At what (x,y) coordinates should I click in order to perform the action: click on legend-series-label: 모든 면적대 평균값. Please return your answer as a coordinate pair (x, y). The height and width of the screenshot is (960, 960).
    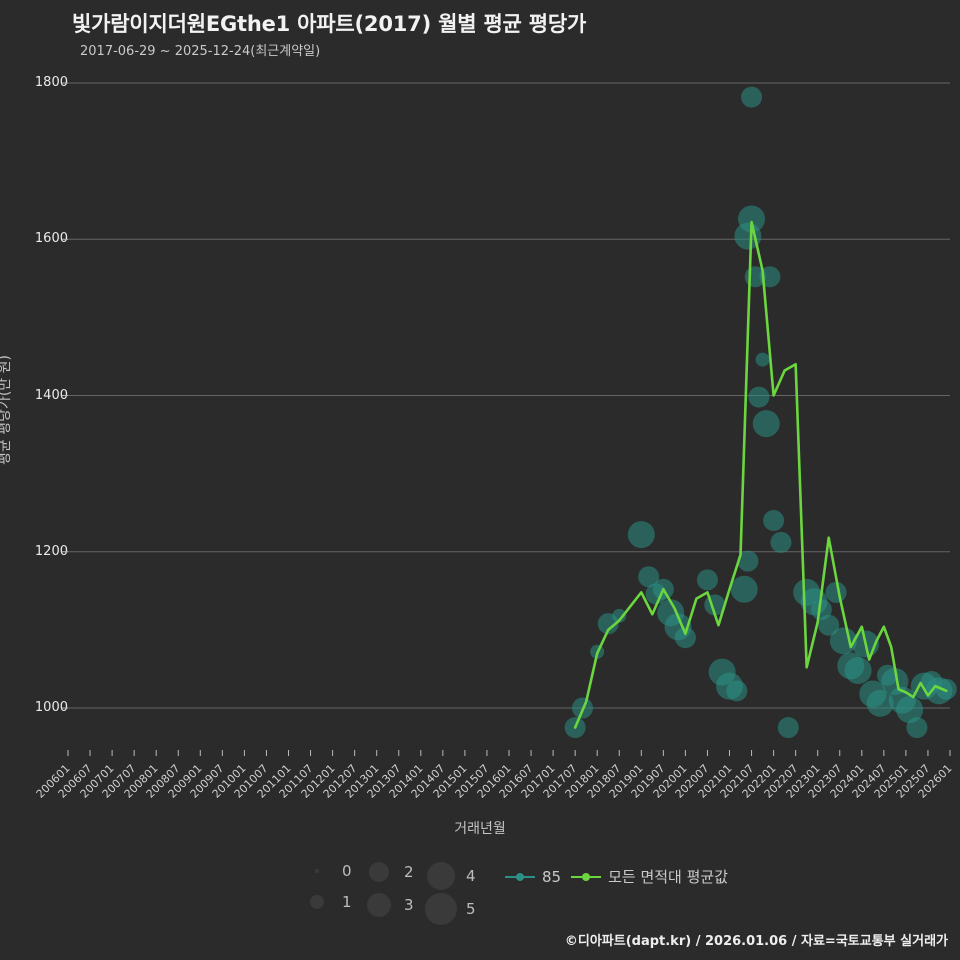
    Looking at the image, I should click on (668, 877).